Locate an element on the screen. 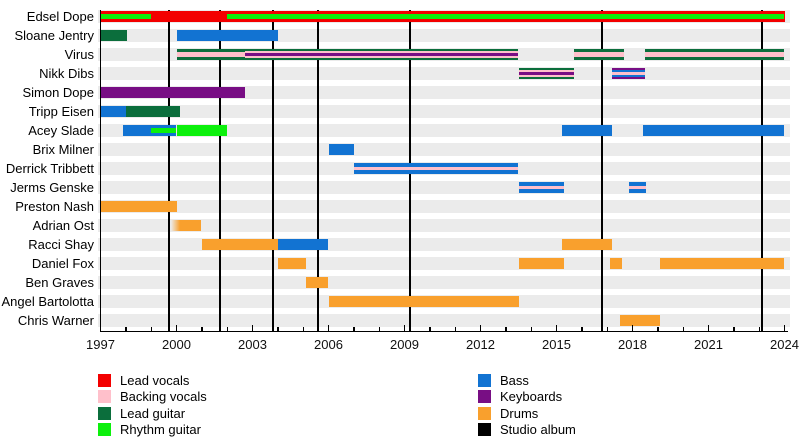 The width and height of the screenshot is (800, 440). legend-swatch-bass is located at coordinates (484, 380).